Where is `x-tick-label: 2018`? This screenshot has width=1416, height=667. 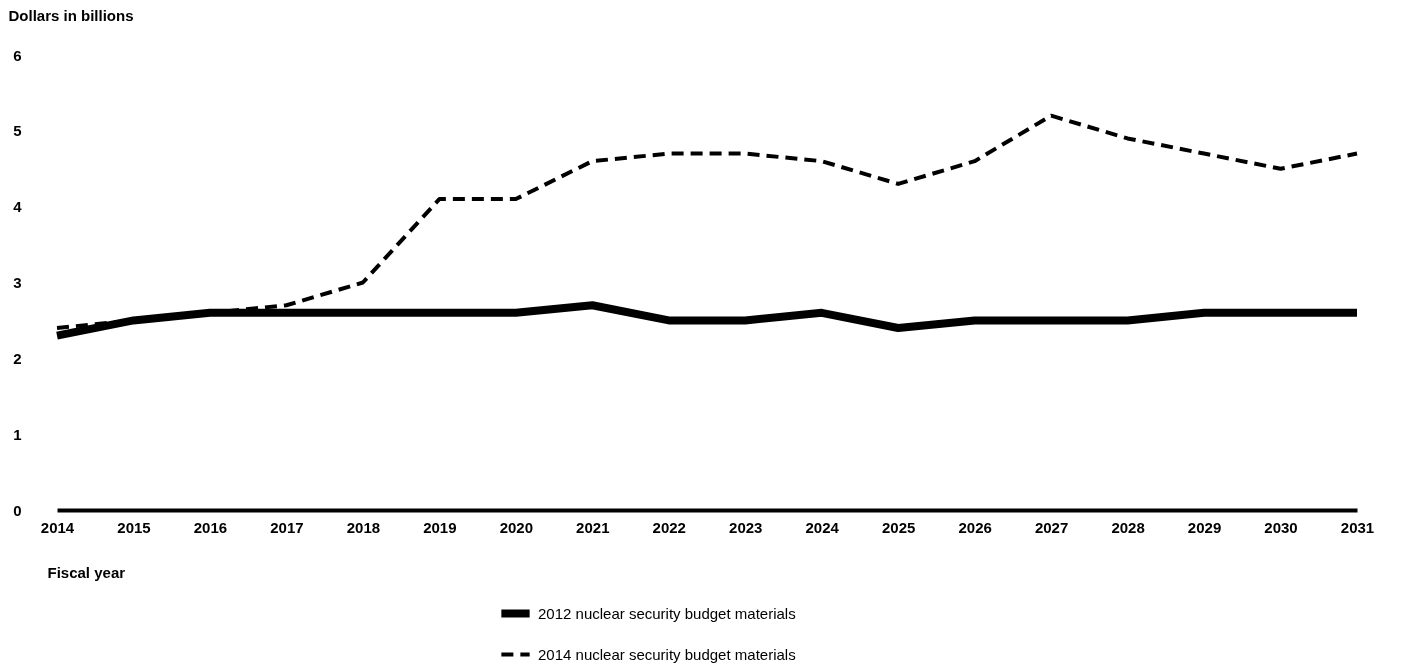
x-tick-label: 2018 is located at coordinates (363, 527).